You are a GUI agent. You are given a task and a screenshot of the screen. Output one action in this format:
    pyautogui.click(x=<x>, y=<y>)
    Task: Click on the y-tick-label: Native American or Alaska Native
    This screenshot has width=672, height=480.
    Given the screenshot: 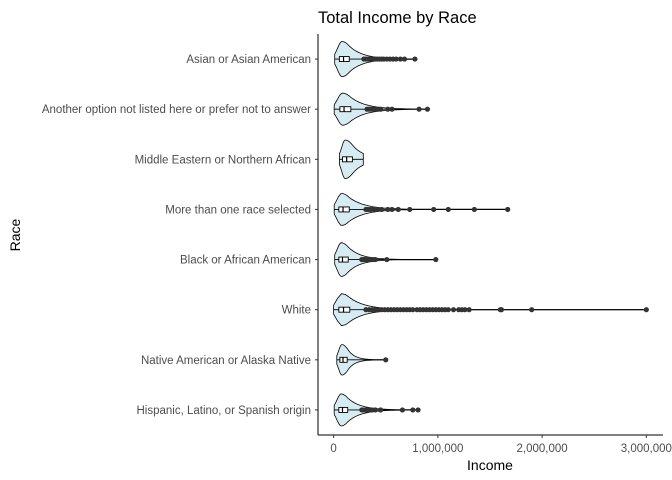 What is the action you would take?
    pyautogui.click(x=226, y=361)
    